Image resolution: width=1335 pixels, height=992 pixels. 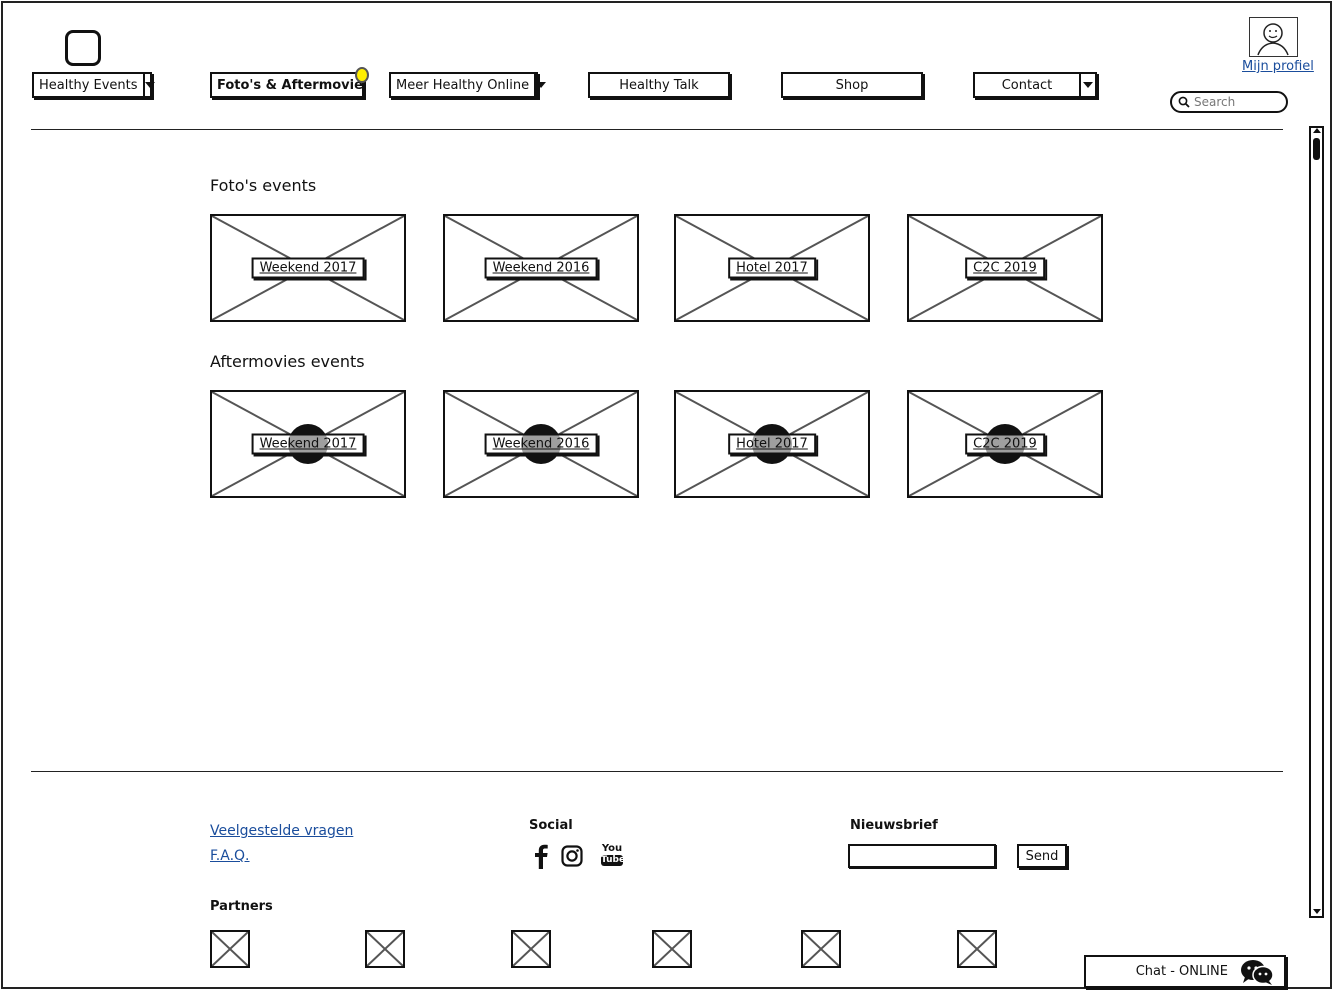 What do you see at coordinates (1316, 149) in the screenshot?
I see `scroll-thumb` at bounding box center [1316, 149].